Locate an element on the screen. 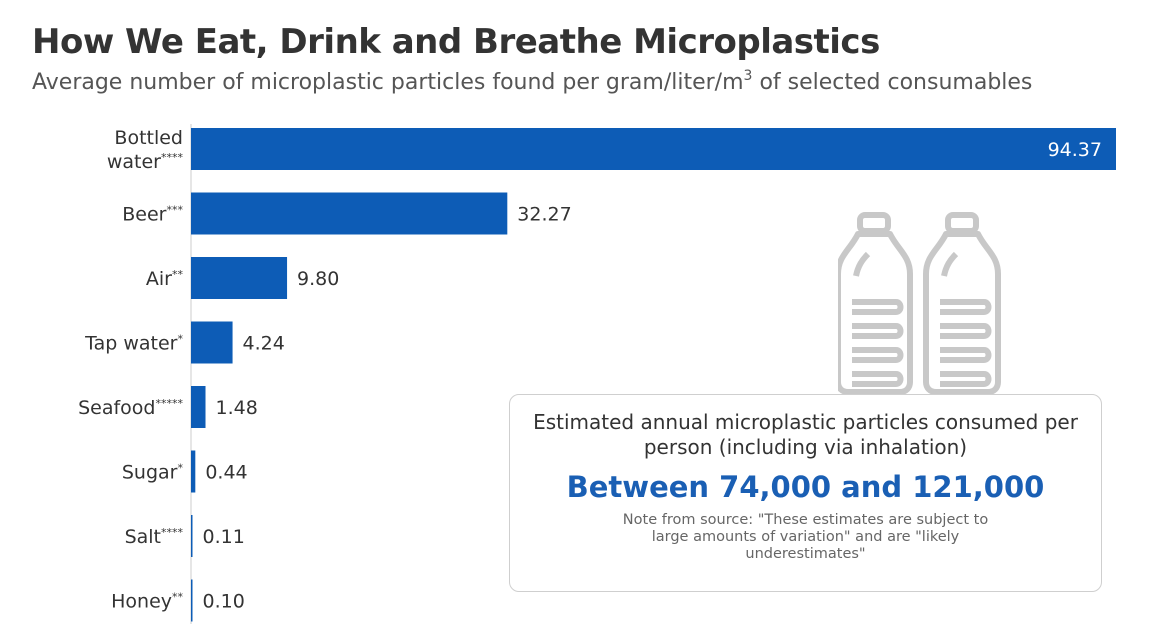 This screenshot has width=1158, height=630. category-label: Bottled is located at coordinates (148, 138).